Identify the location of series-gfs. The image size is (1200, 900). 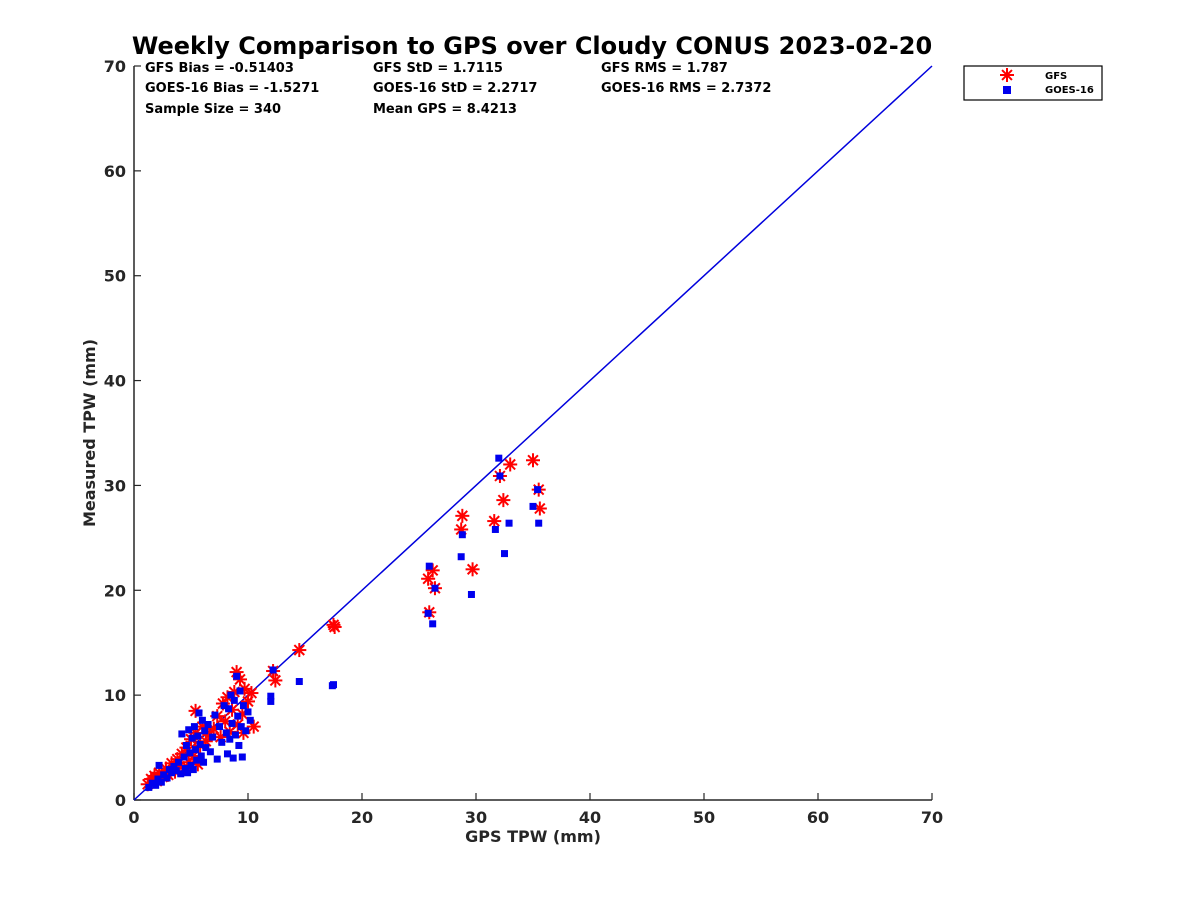
(343, 622).